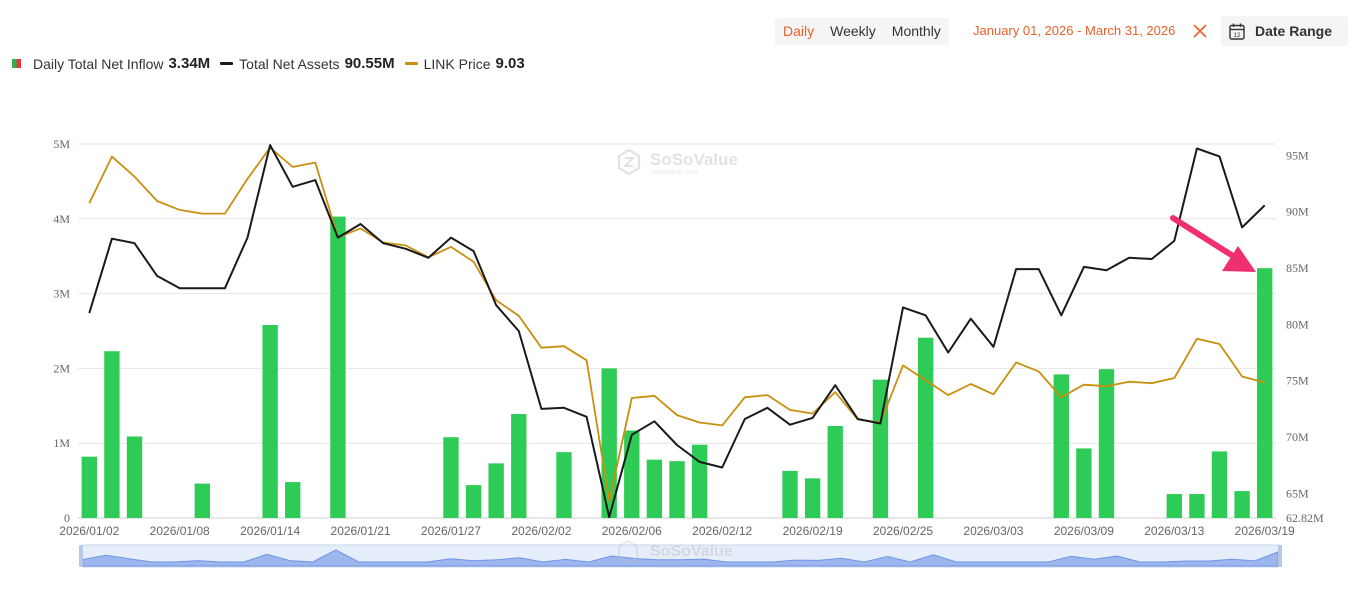  What do you see at coordinates (1297, 212) in the screenshot?
I see `right-tick-label: 90M` at bounding box center [1297, 212].